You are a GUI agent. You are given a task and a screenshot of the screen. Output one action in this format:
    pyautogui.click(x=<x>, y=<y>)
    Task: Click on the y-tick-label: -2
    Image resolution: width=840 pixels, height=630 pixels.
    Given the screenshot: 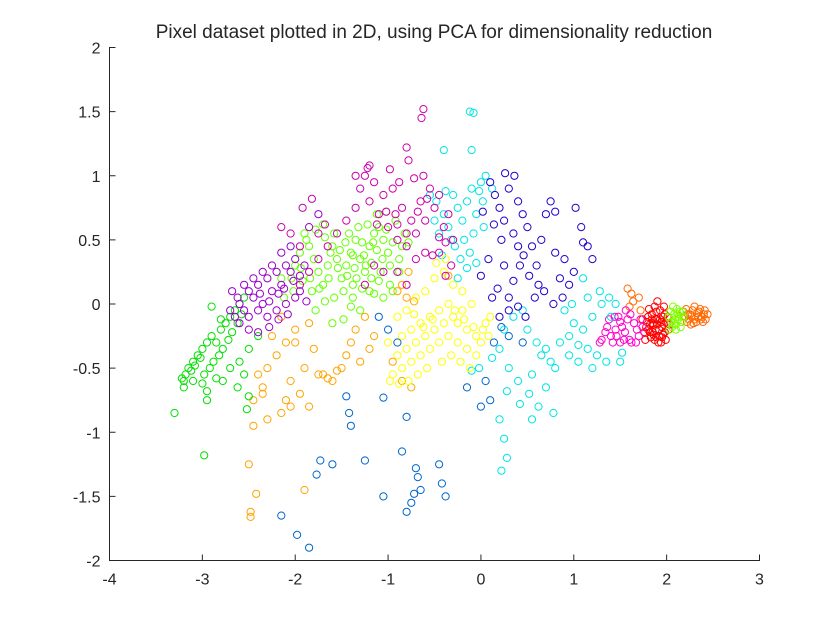 What is the action you would take?
    pyautogui.click(x=93, y=562)
    